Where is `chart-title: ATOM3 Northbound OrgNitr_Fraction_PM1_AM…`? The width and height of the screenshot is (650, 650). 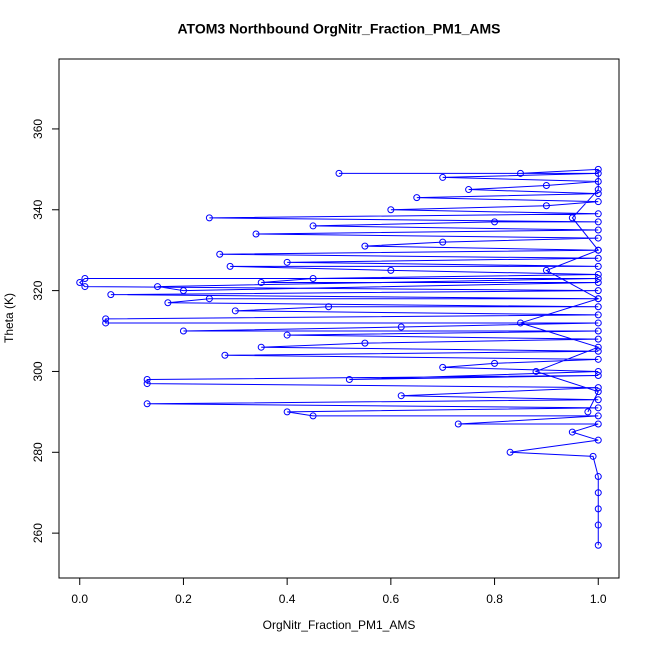
chart-title: ATOM3 Northbound OrgNitr_Fraction_PM1_AM… is located at coordinates (338, 29).